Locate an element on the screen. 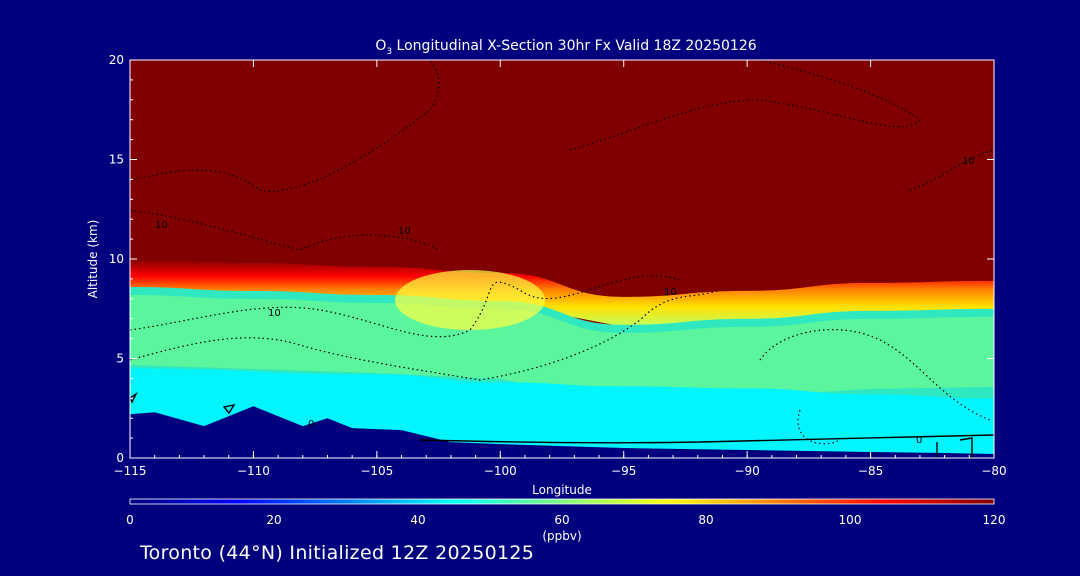  colorbar-ticks: 0 20 40 60 80 100 120 is located at coordinates (565, 520).